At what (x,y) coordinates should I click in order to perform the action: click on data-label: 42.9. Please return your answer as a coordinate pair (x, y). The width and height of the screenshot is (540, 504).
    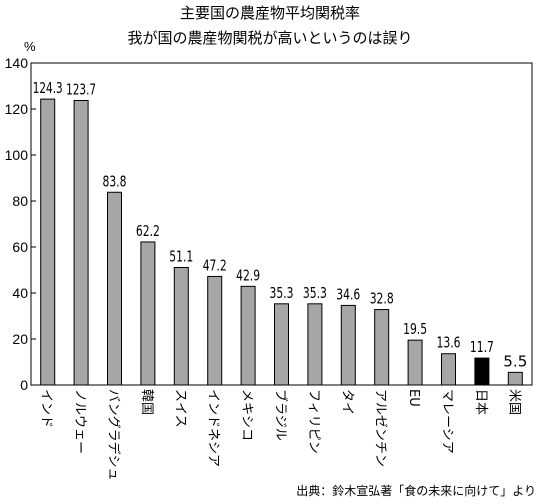
    Looking at the image, I should click on (248, 275).